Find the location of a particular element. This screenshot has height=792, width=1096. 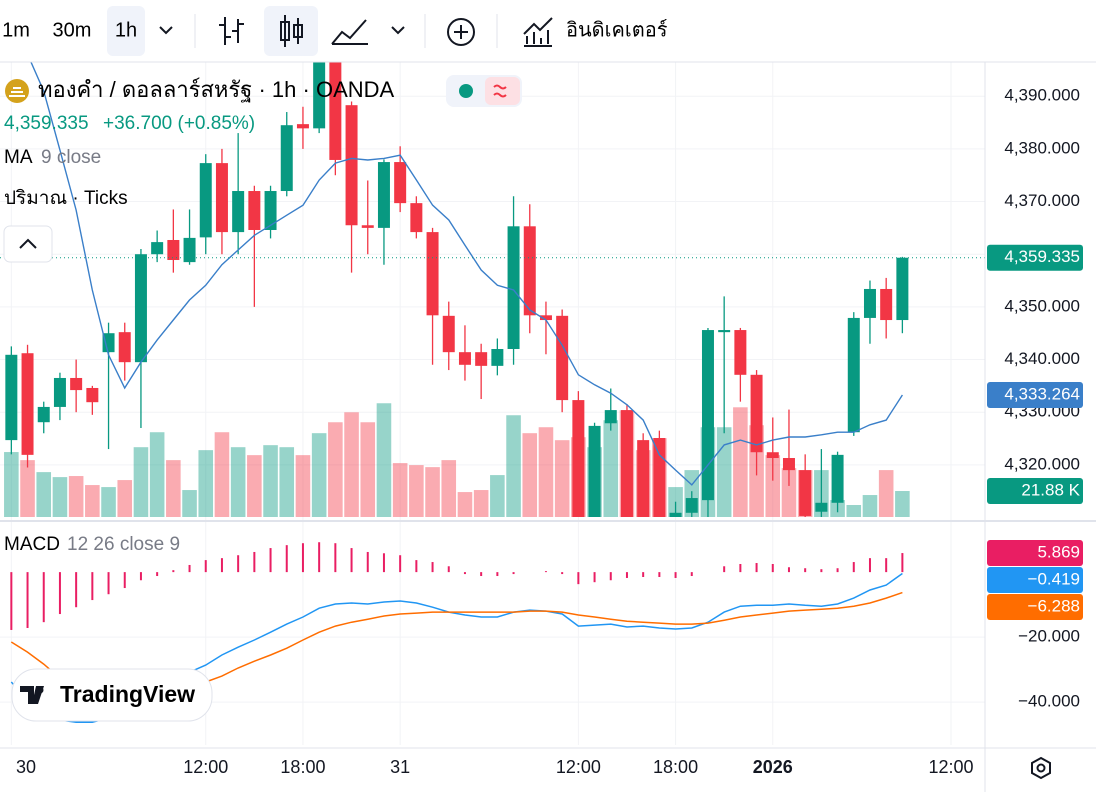

candles-active-bg is located at coordinates (291, 31).